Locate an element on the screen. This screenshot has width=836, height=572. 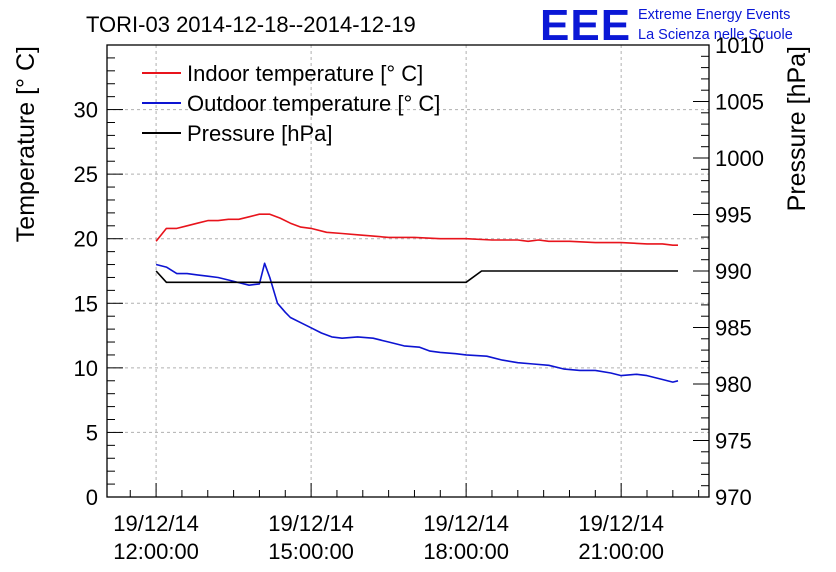
y2-tick-label: 980 is located at coordinates (733, 384).